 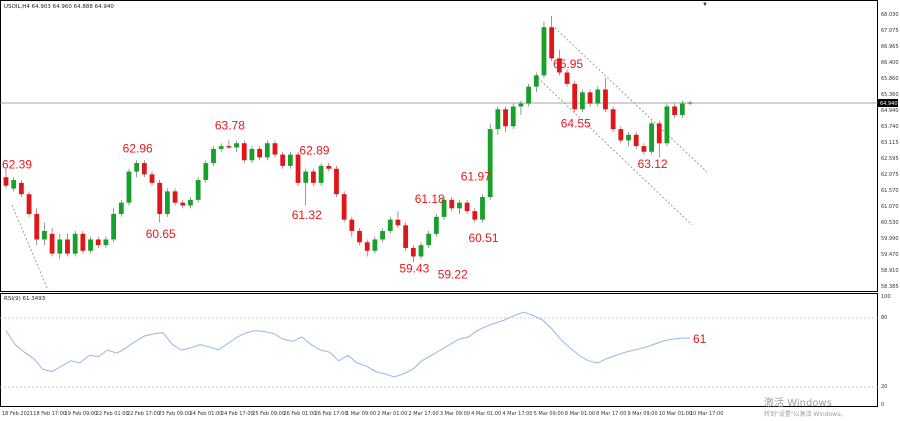 What do you see at coordinates (174, 414) in the screenshot?
I see `time-tick-label: 23 Feb 09:00` at bounding box center [174, 414].